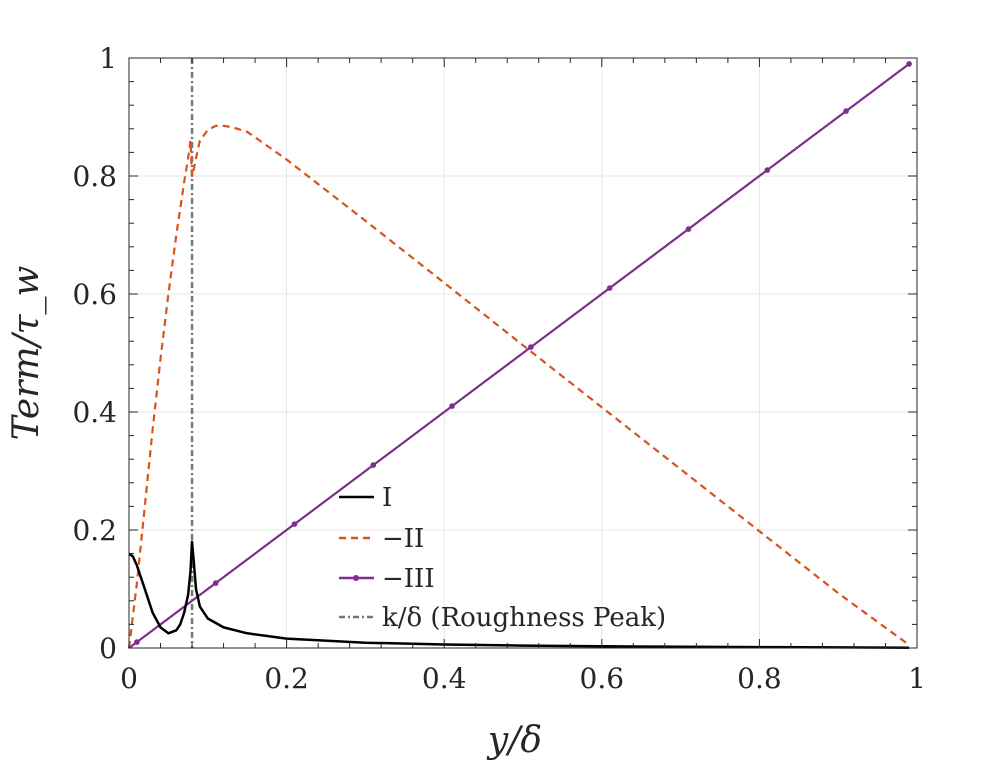 This screenshot has width=997, height=770. I want to click on legend-marker-III, so click(356, 578).